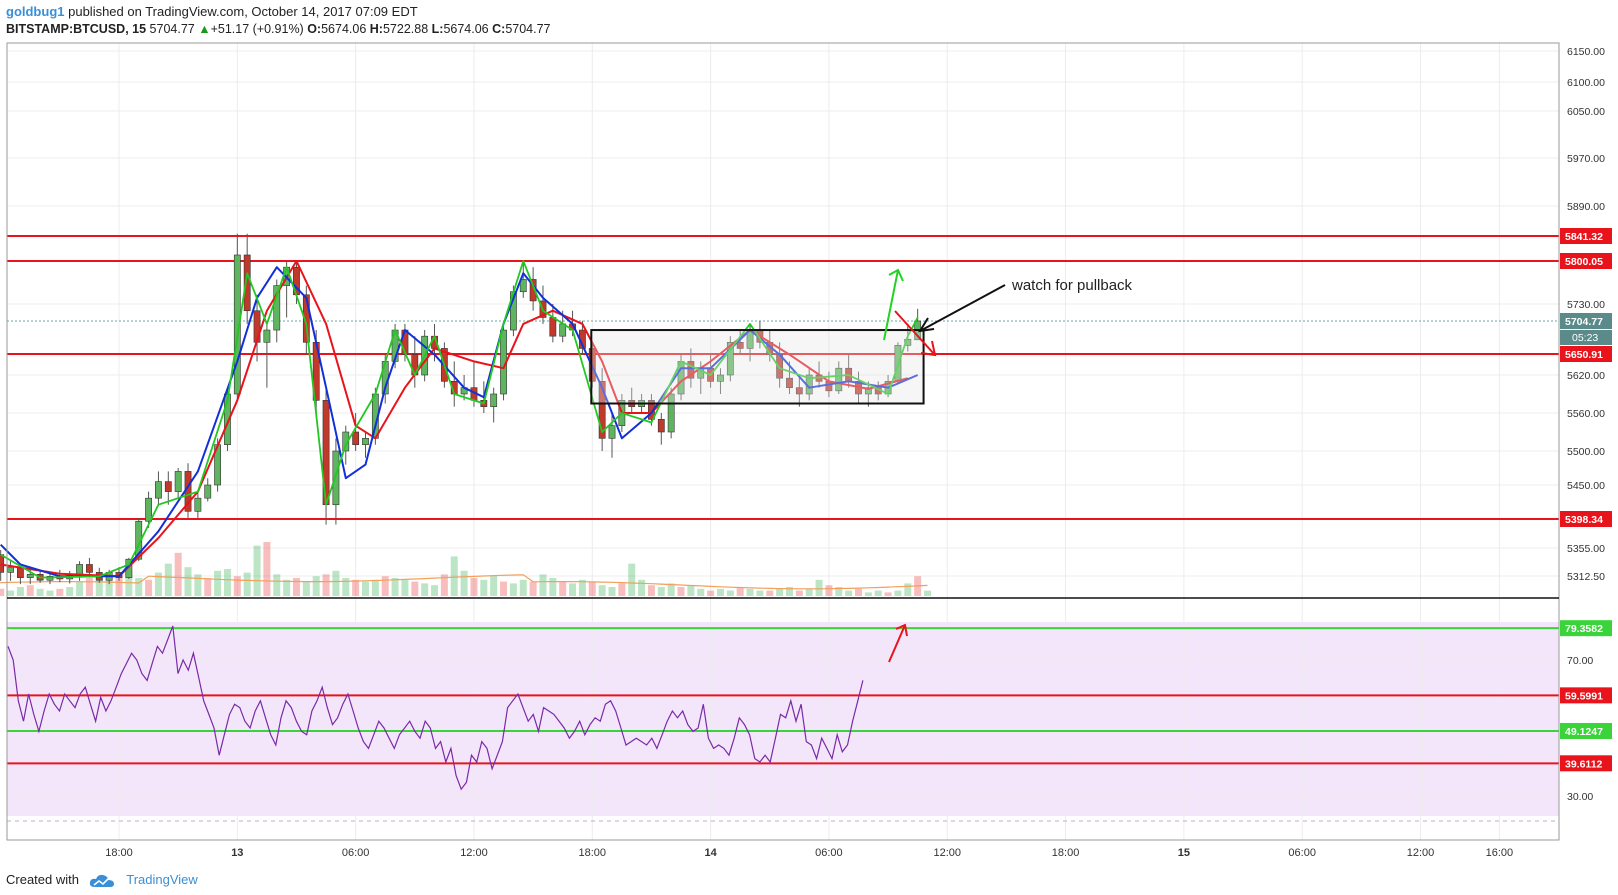 Image resolution: width=1618 pixels, height=895 pixels. What do you see at coordinates (1072, 285) in the screenshot?
I see `annotation-text: watch for pullback` at bounding box center [1072, 285].